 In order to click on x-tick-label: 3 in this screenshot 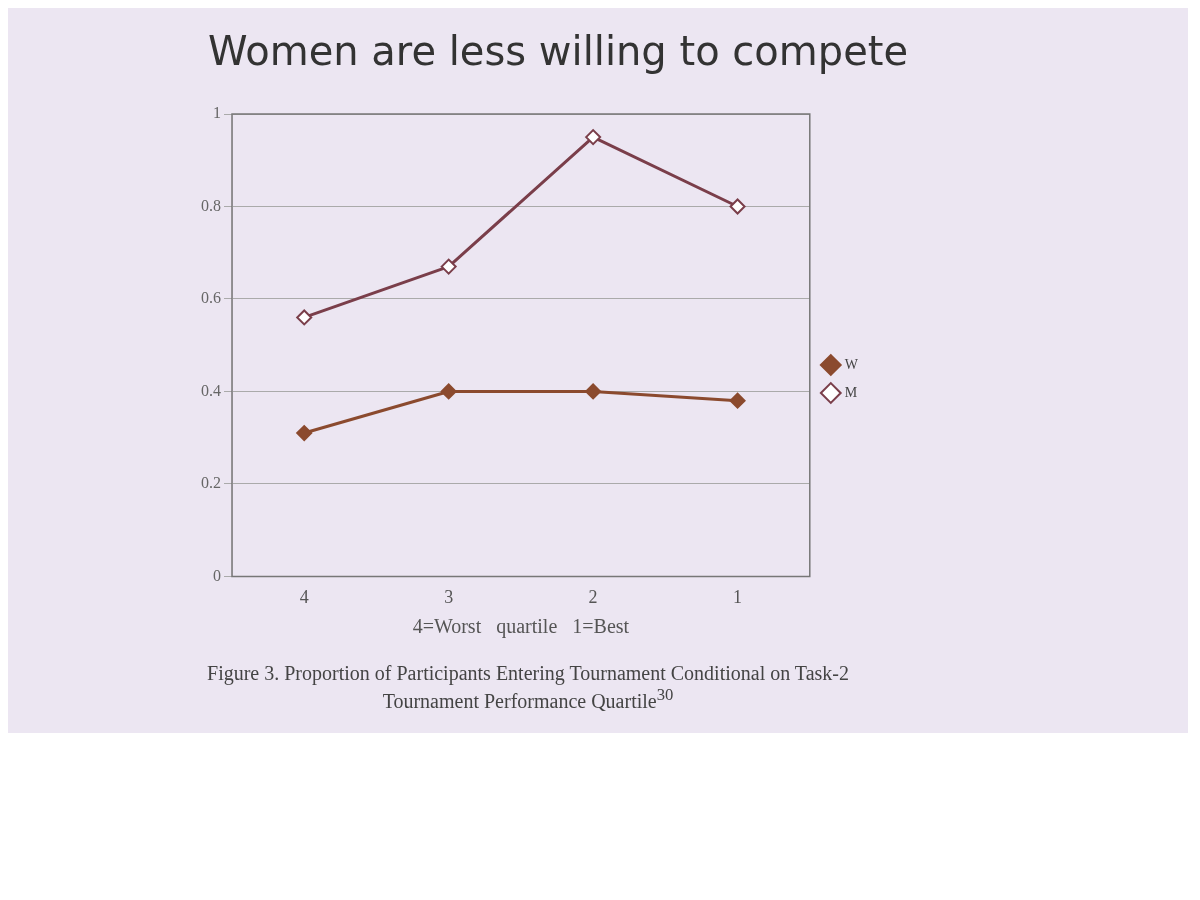, I will do `click(449, 596)`.